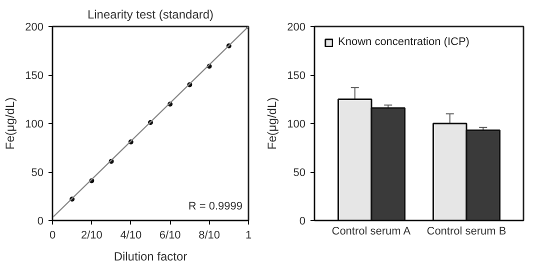 This screenshot has height=275, width=545. I want to click on x-tick-label: 8/10, so click(209, 236).